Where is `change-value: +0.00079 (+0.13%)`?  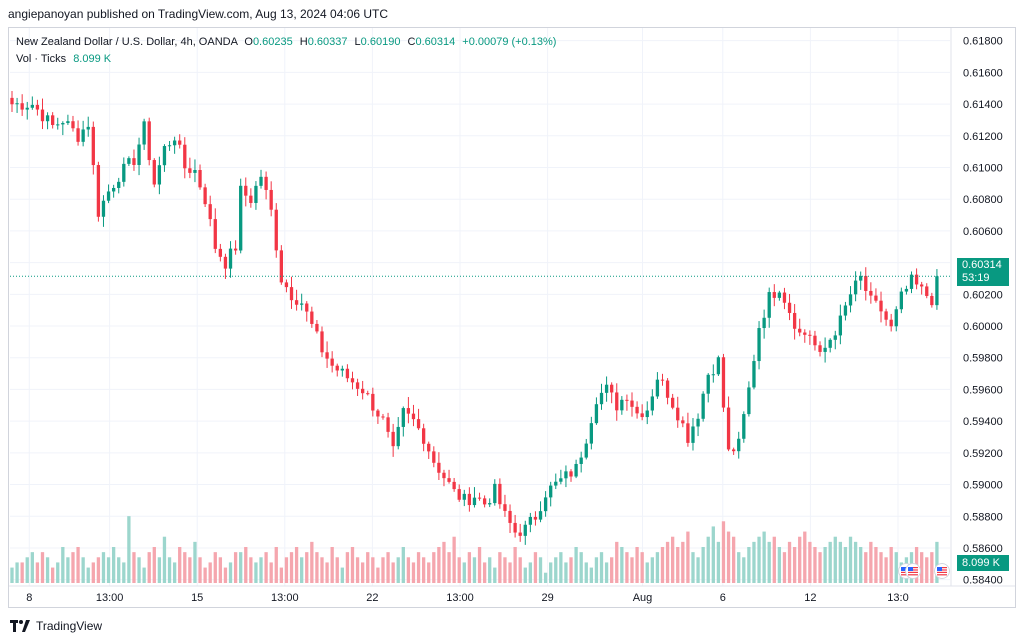
change-value: +0.00079 (+0.13%) is located at coordinates (509, 42).